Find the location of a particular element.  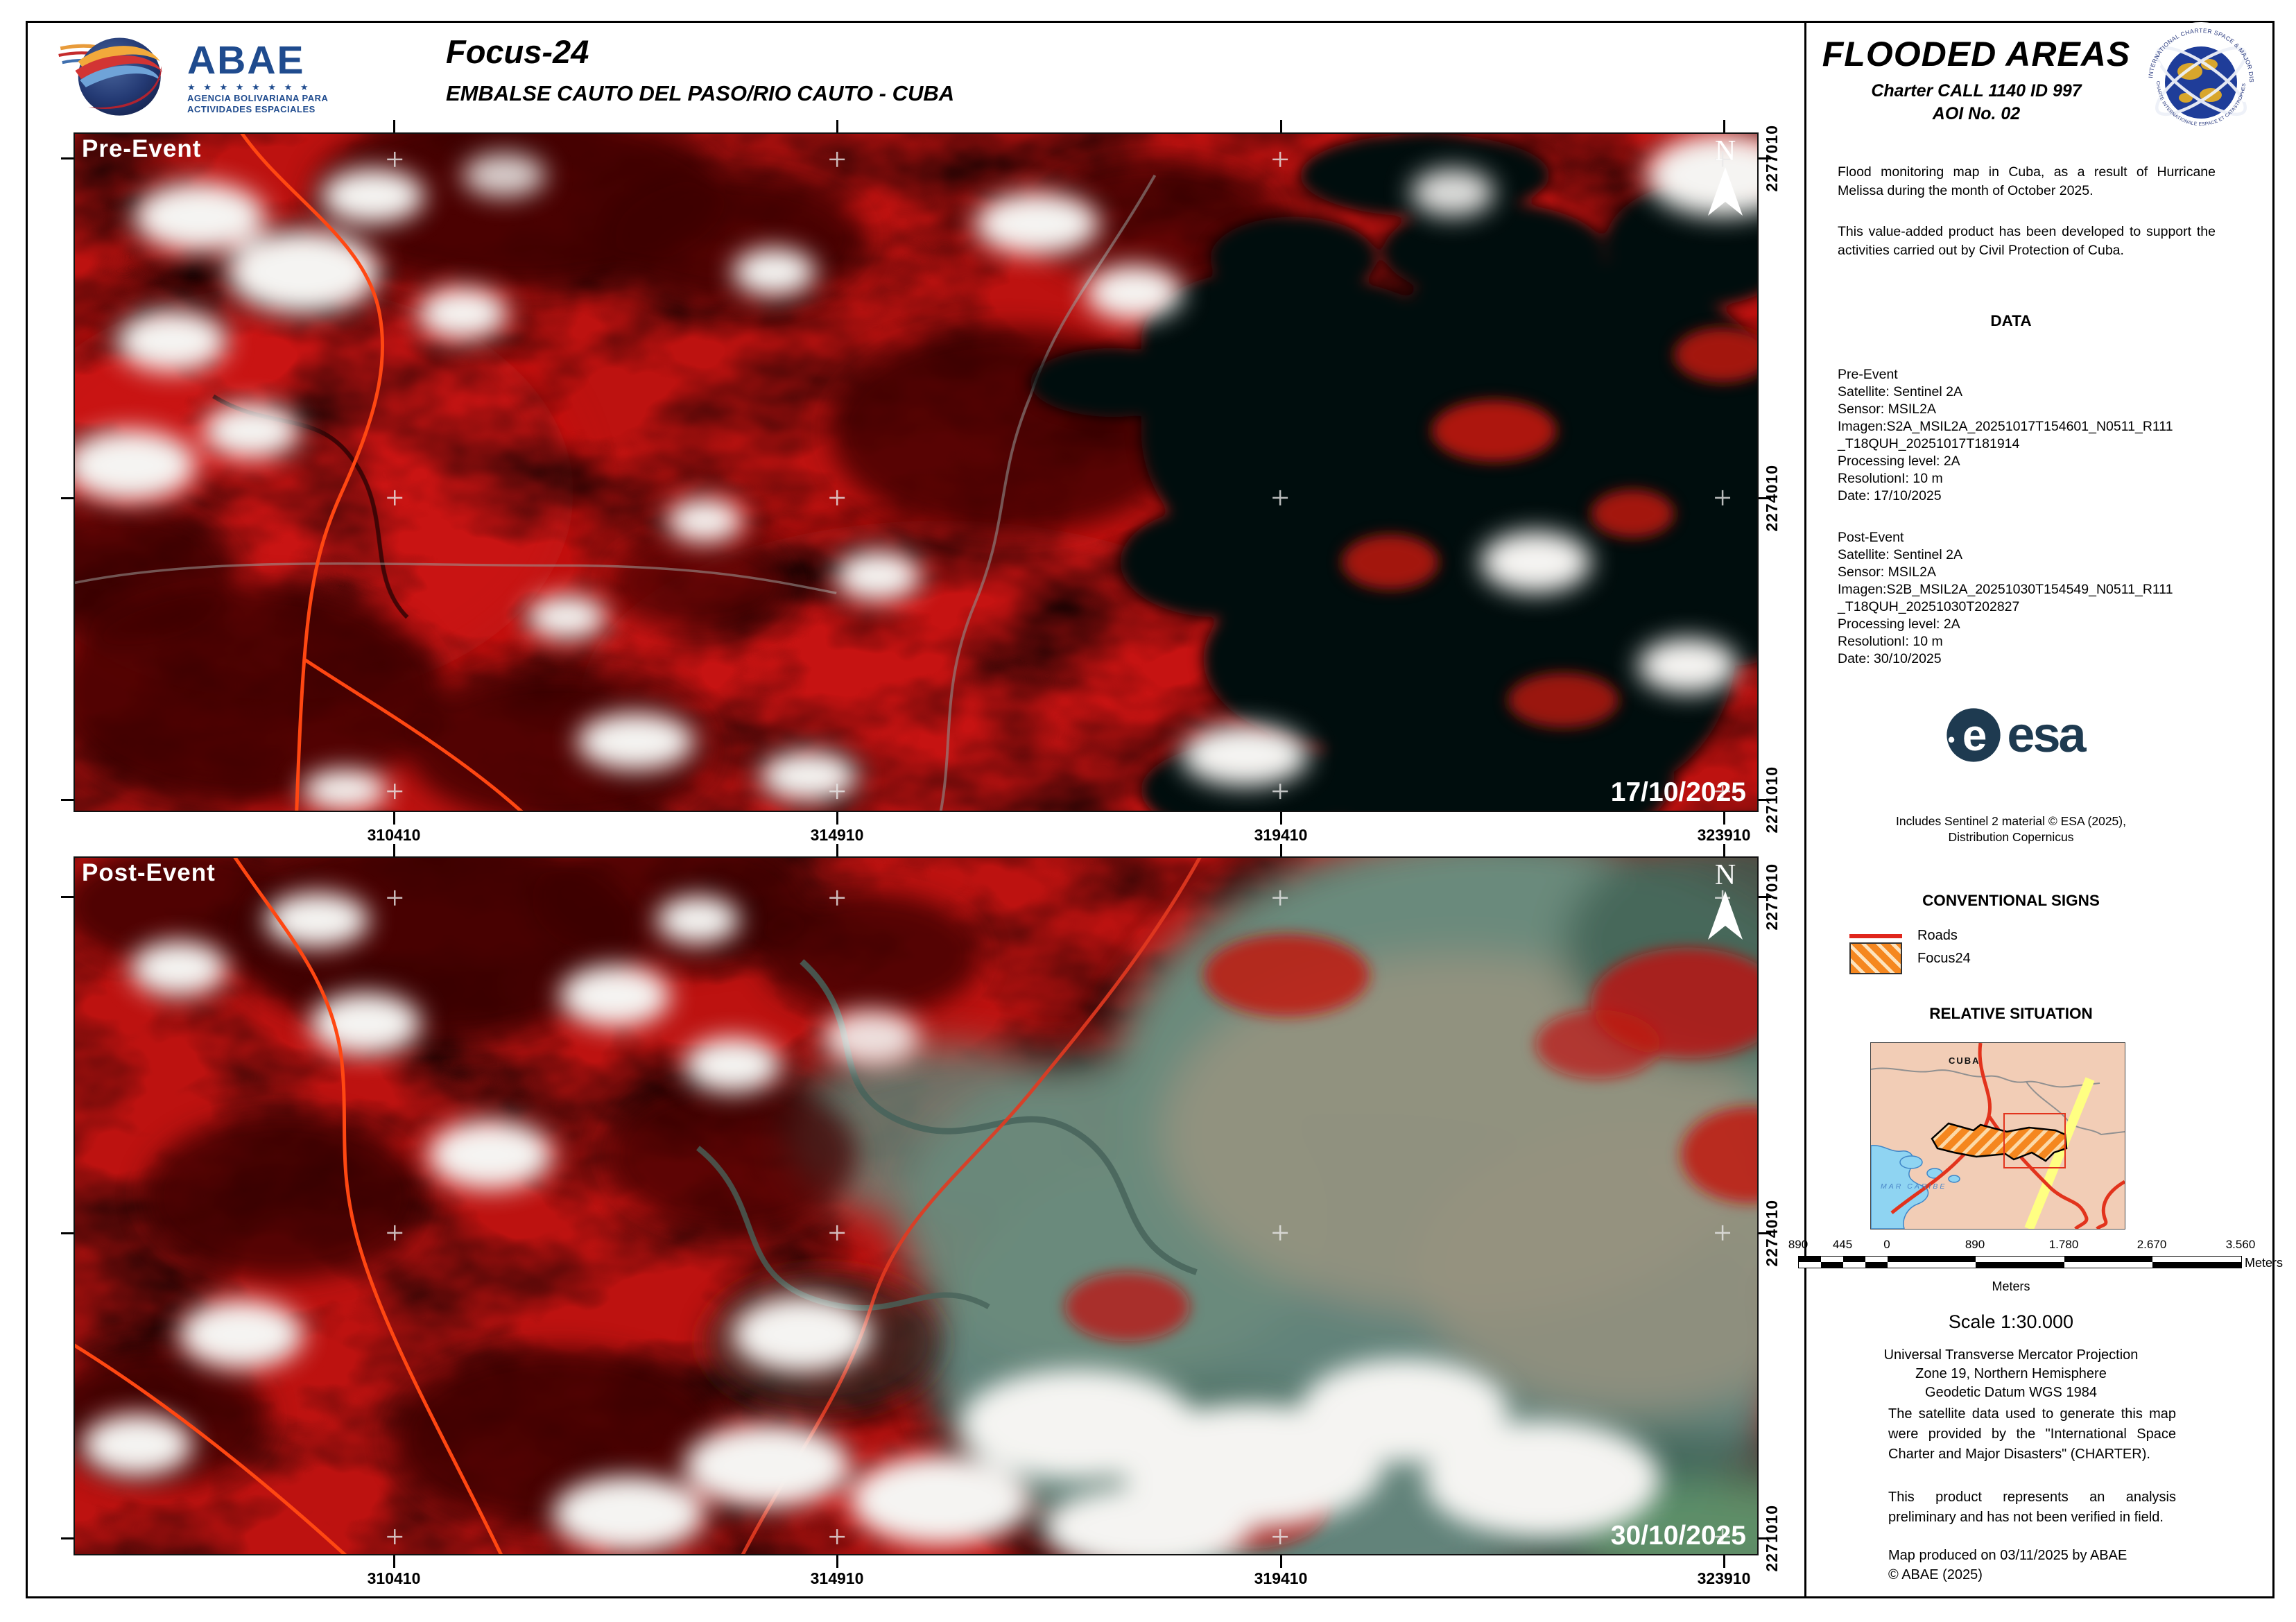

focus24-symbol is located at coordinates (1876, 958).